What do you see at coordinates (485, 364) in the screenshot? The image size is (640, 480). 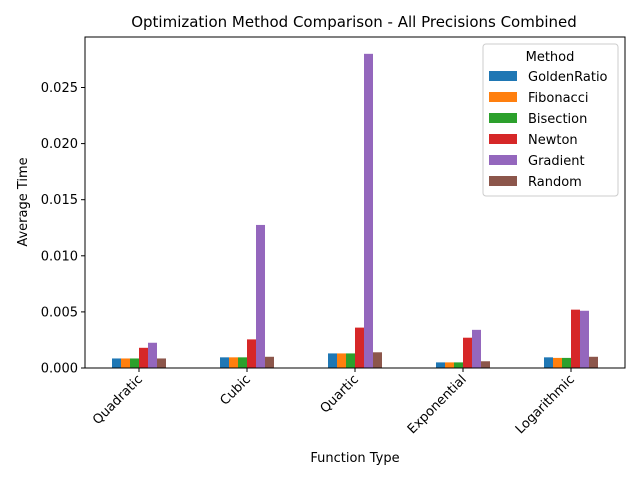 I see `bar-random-exponential` at bounding box center [485, 364].